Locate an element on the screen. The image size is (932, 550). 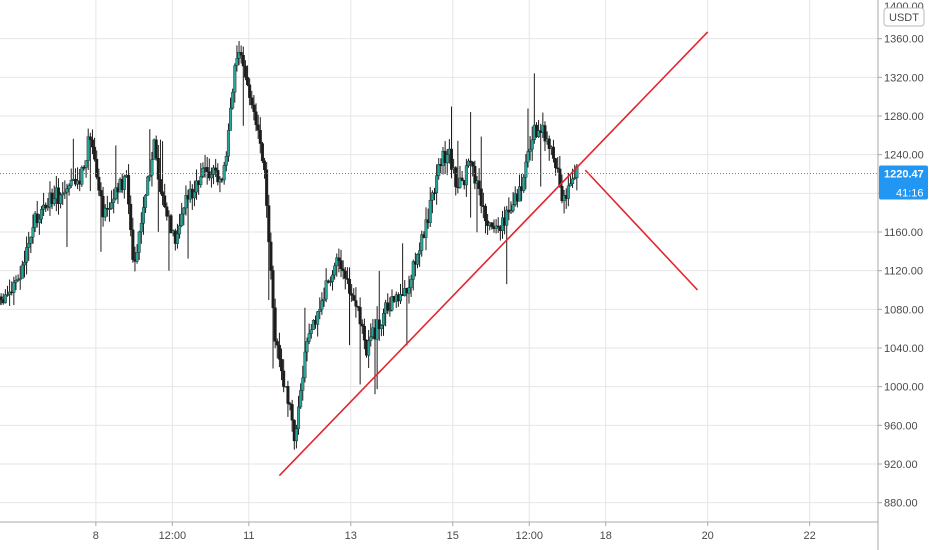
price-tick-label: 880.00 is located at coordinates (901, 504).